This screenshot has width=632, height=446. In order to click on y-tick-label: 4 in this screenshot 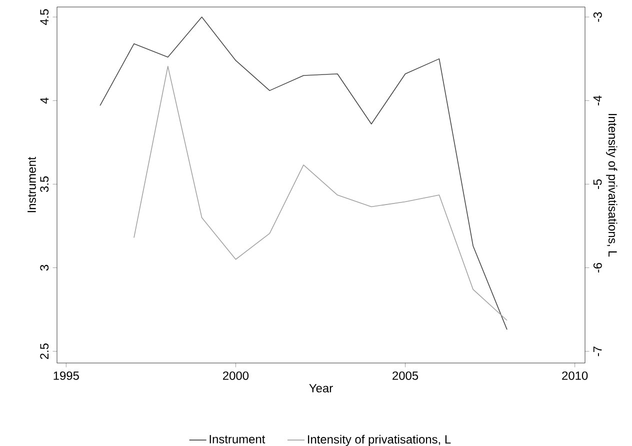, I will do `click(44, 101)`.